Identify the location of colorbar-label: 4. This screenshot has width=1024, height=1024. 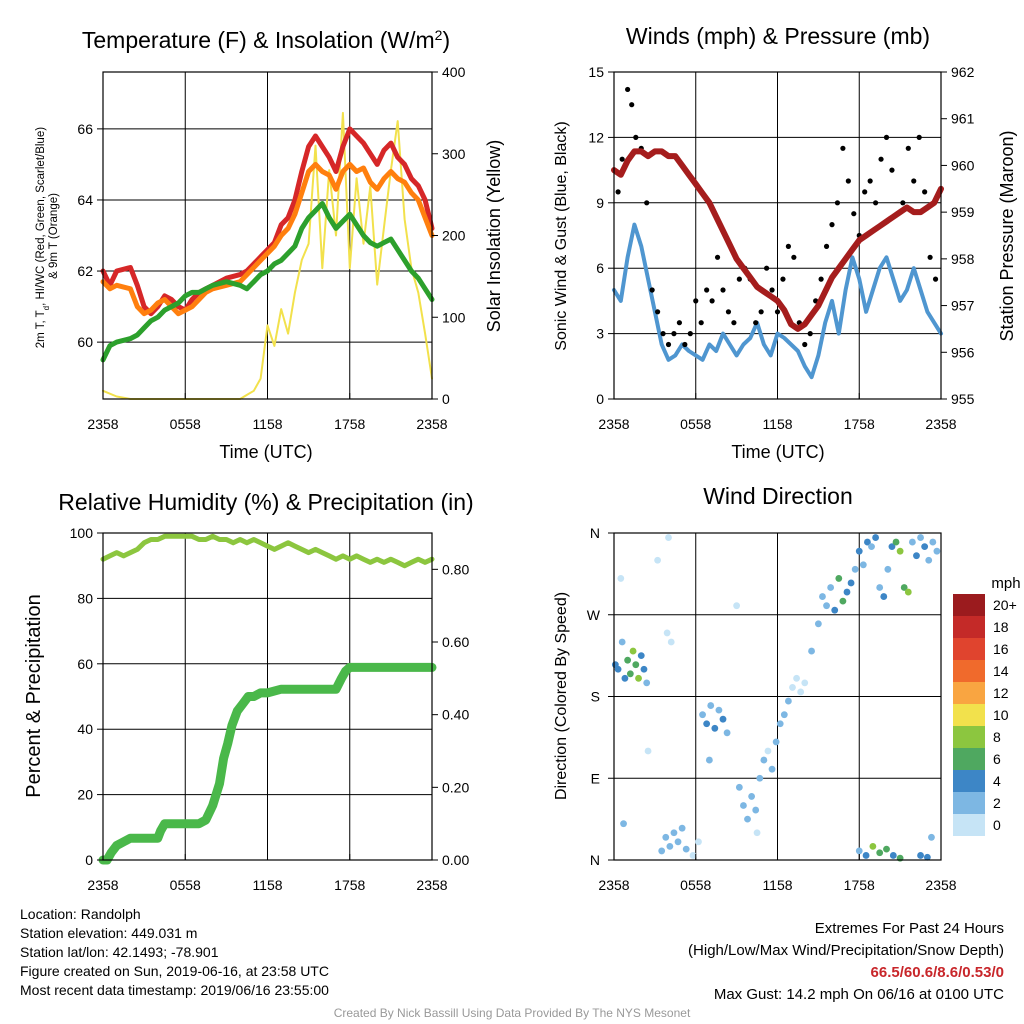
(997, 781).